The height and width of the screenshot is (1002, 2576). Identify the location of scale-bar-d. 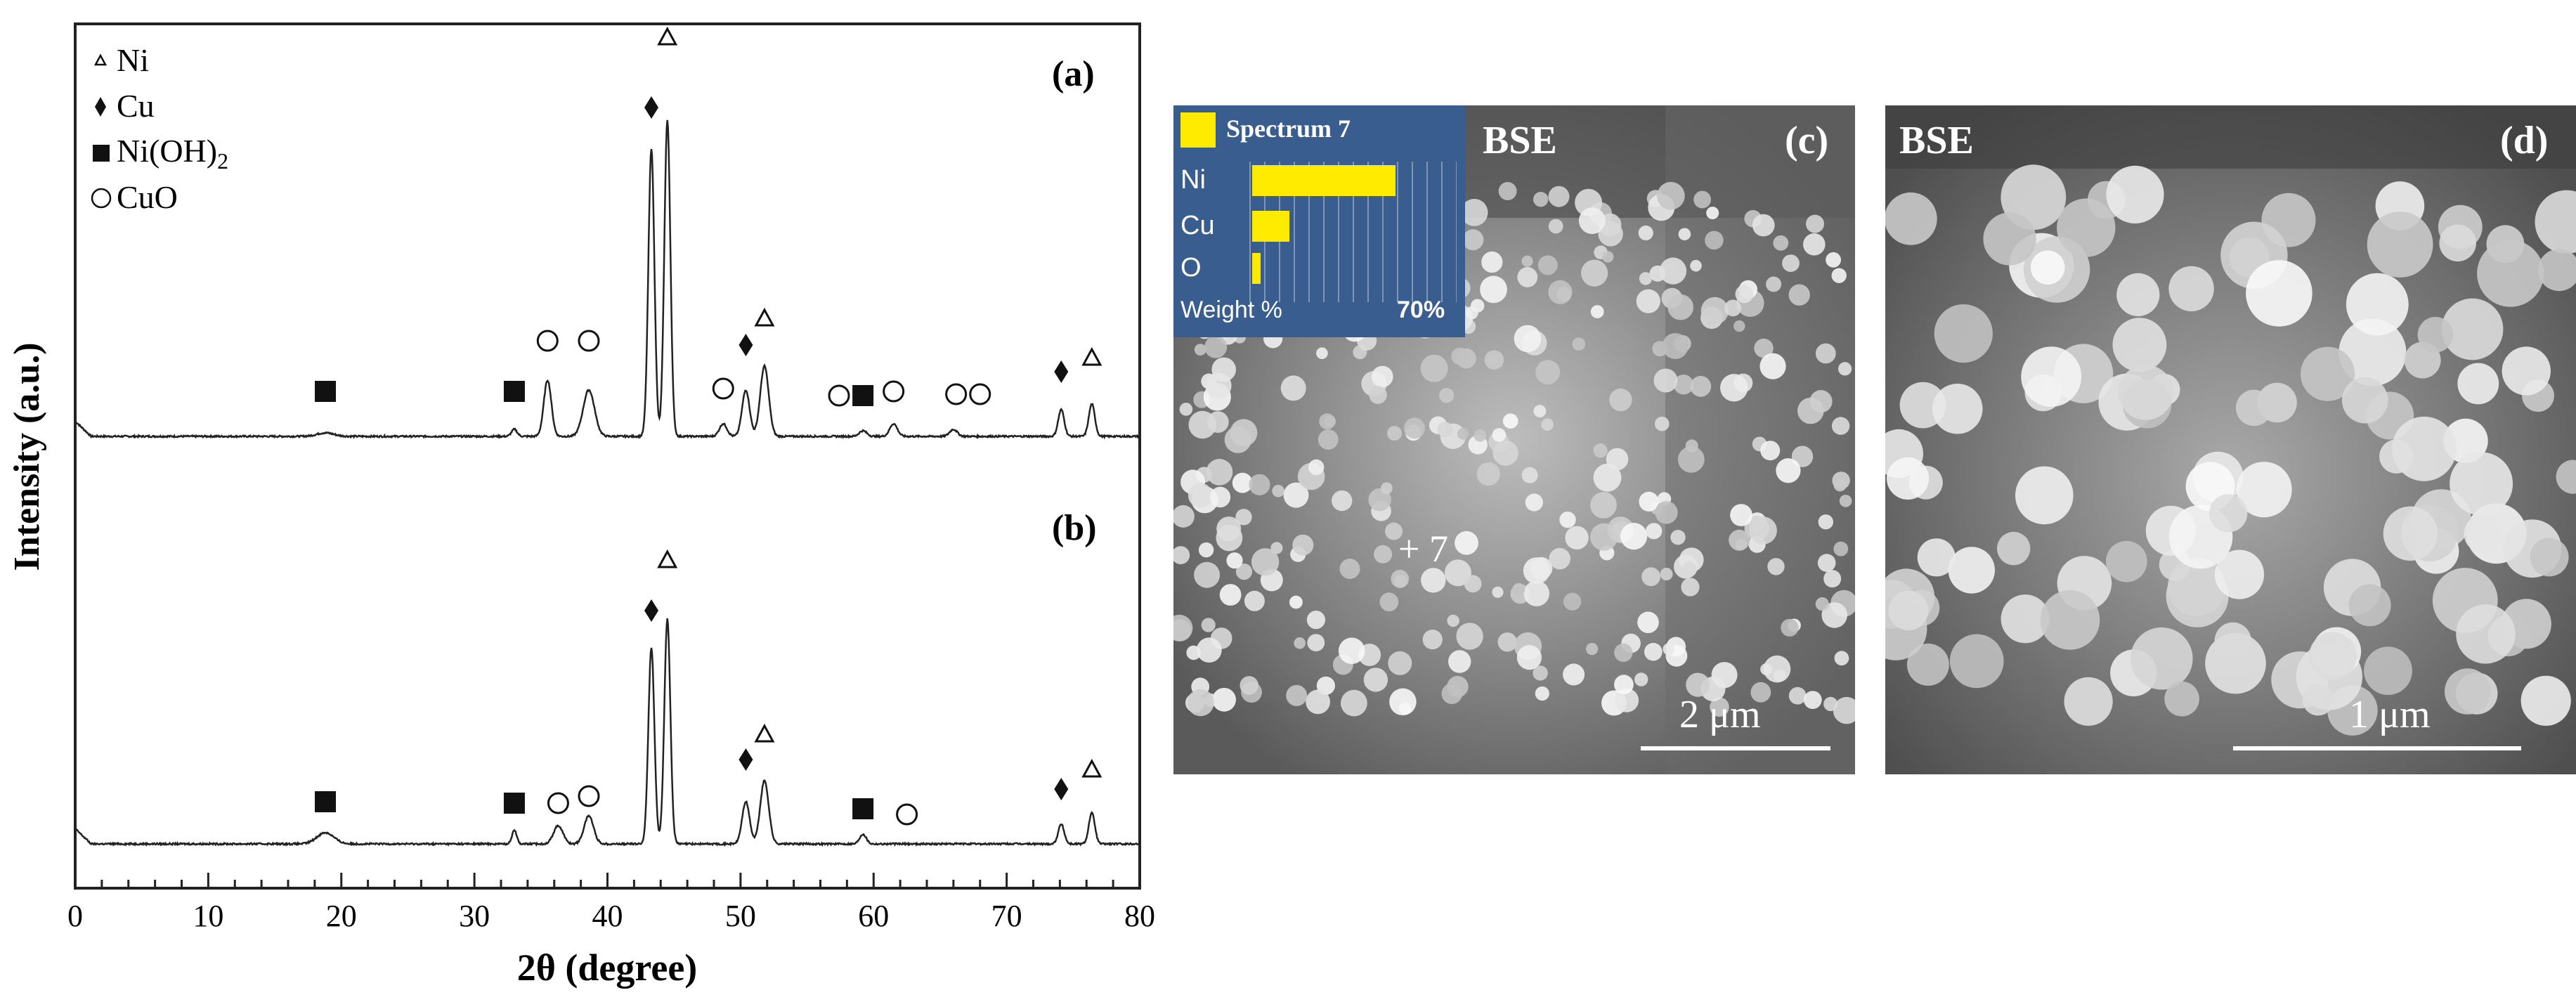
(2377, 748).